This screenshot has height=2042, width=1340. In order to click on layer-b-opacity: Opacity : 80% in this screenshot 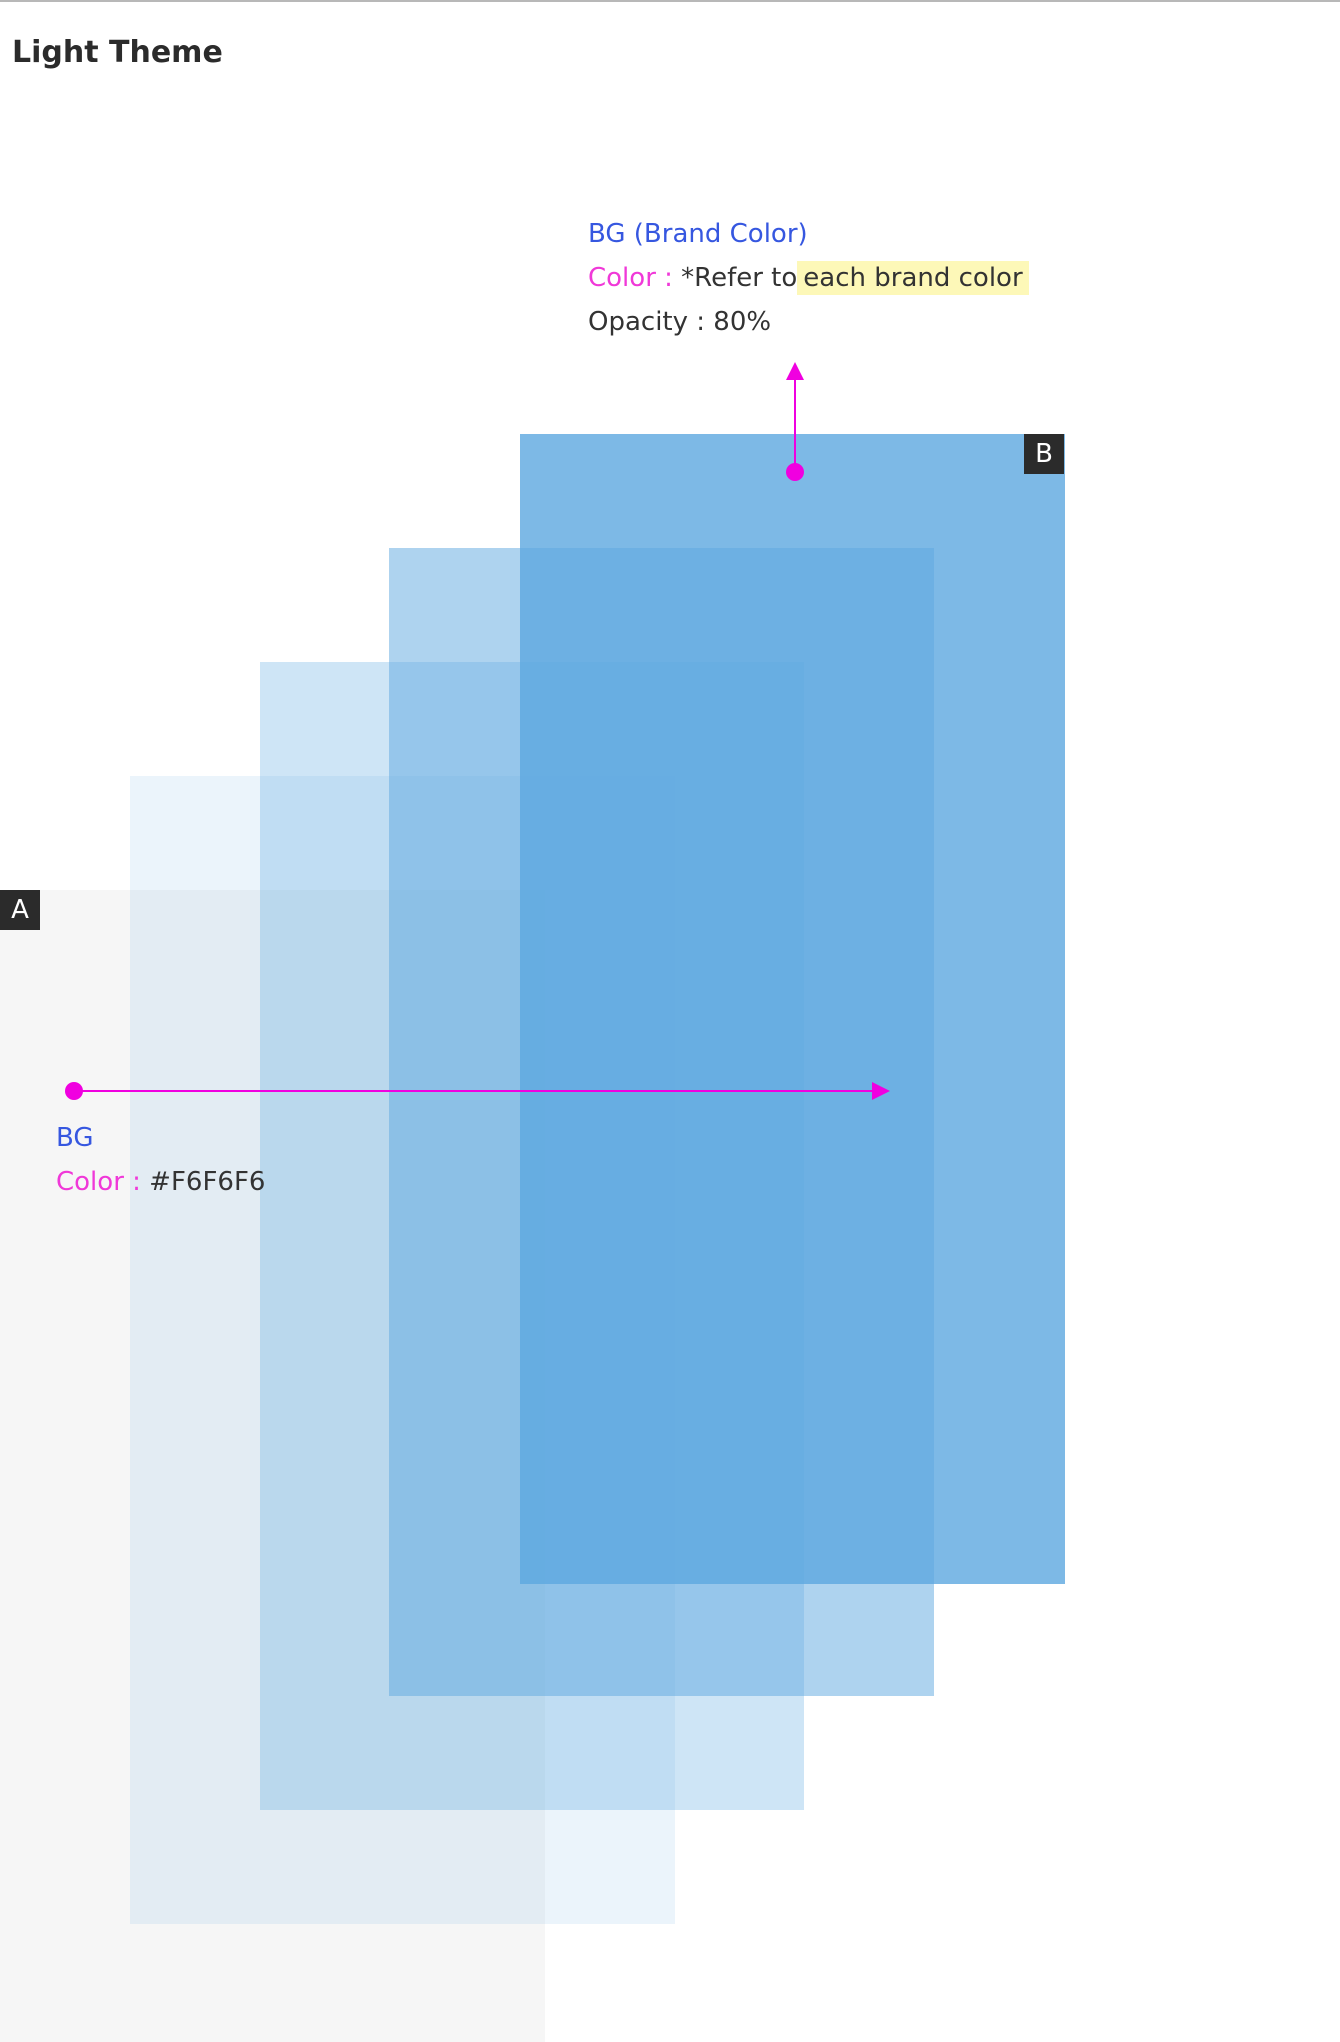, I will do `click(680, 322)`.